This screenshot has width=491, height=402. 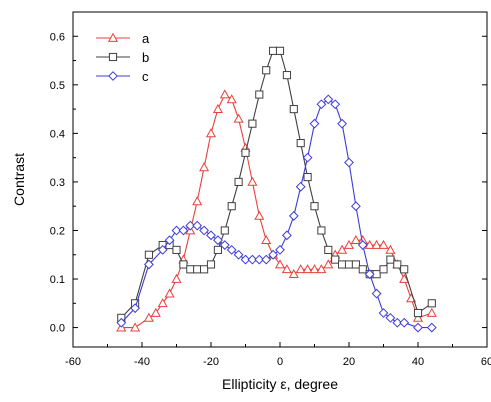 I want to click on x-axis-title: Ellipticity ε, degree, so click(x=280, y=384).